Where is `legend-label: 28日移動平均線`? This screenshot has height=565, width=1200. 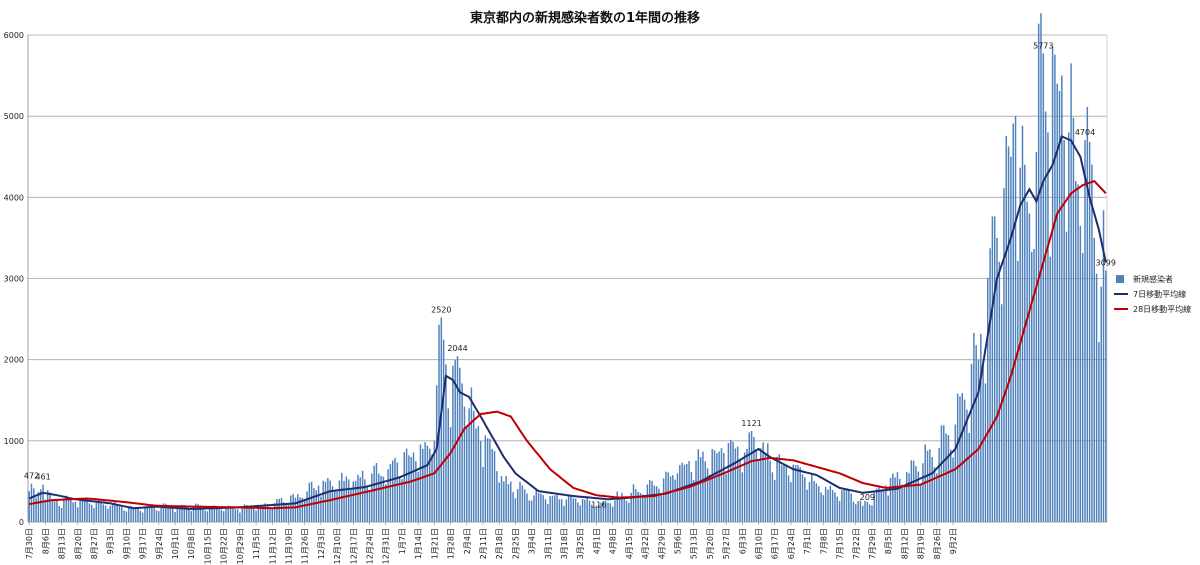 legend-label: 28日移動平均線 is located at coordinates (1162, 309).